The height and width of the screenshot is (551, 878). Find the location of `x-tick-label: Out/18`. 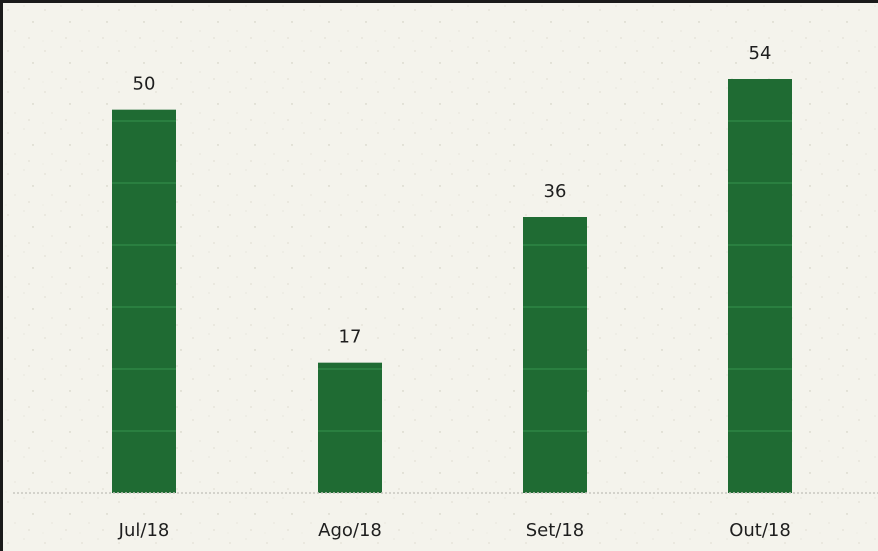

x-tick-label: Out/18 is located at coordinates (760, 530).